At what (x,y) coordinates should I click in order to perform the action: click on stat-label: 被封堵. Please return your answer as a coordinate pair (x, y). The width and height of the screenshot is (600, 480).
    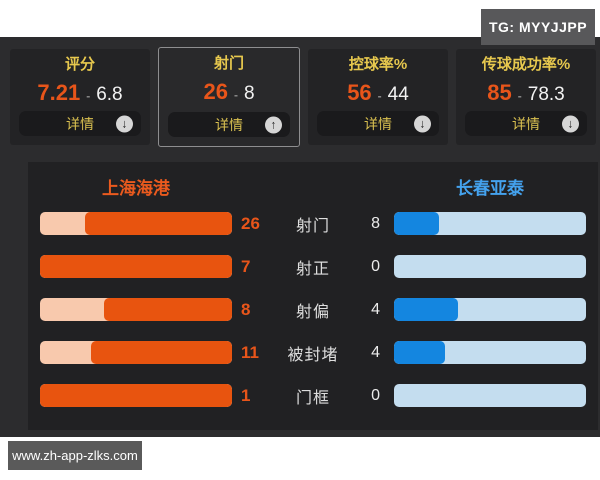
    Looking at the image, I should click on (313, 355).